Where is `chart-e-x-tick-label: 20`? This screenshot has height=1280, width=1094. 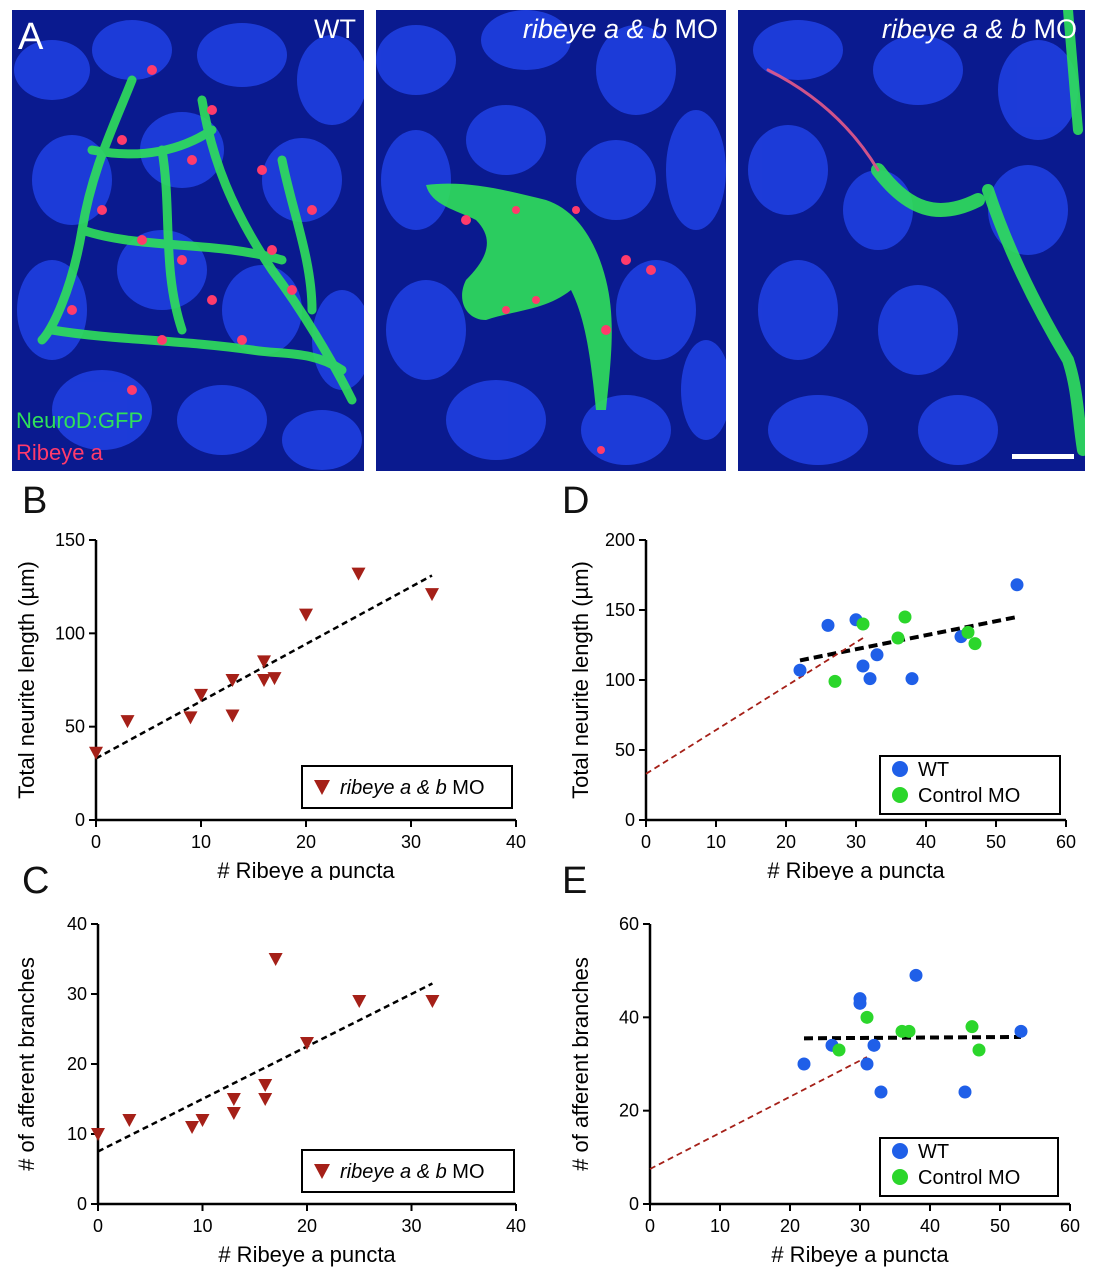 chart-e-x-tick-label: 20 is located at coordinates (790, 1226).